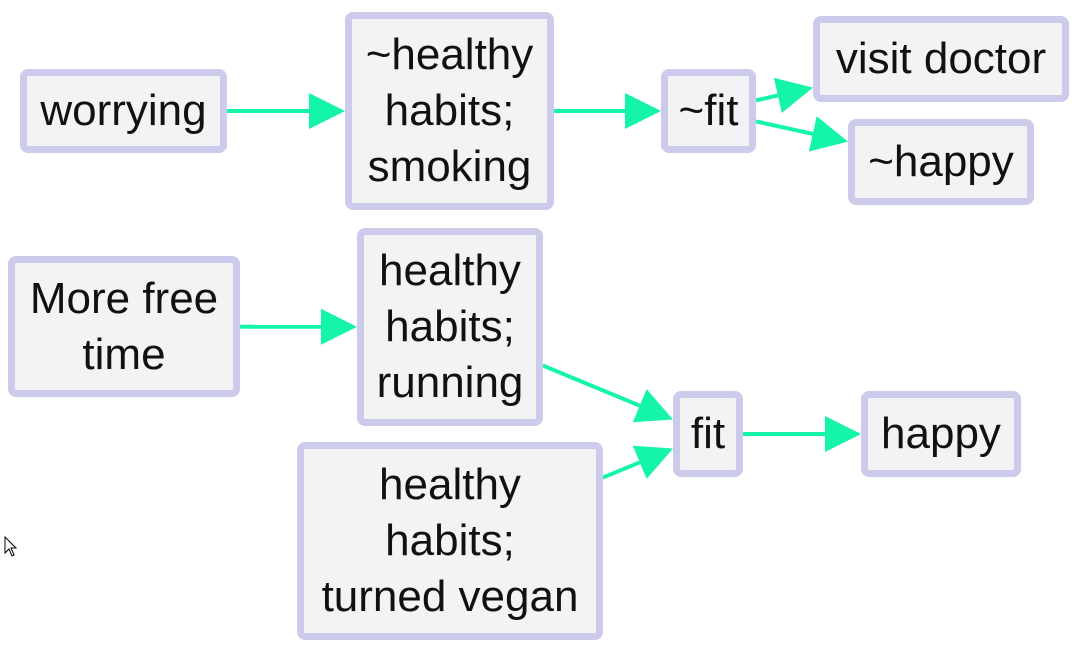 This screenshot has height=655, width=1078. What do you see at coordinates (643, 111) in the screenshot?
I see `arrowhead-not_healthy_smoking-to-not_fit` at bounding box center [643, 111].